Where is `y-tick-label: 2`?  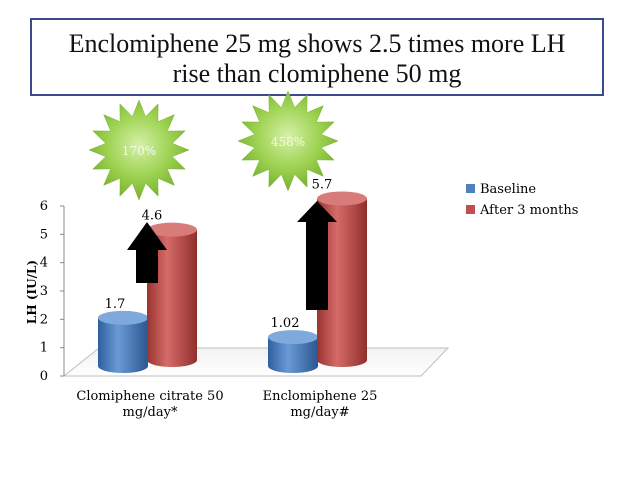 y-tick-label: 2 is located at coordinates (44, 319).